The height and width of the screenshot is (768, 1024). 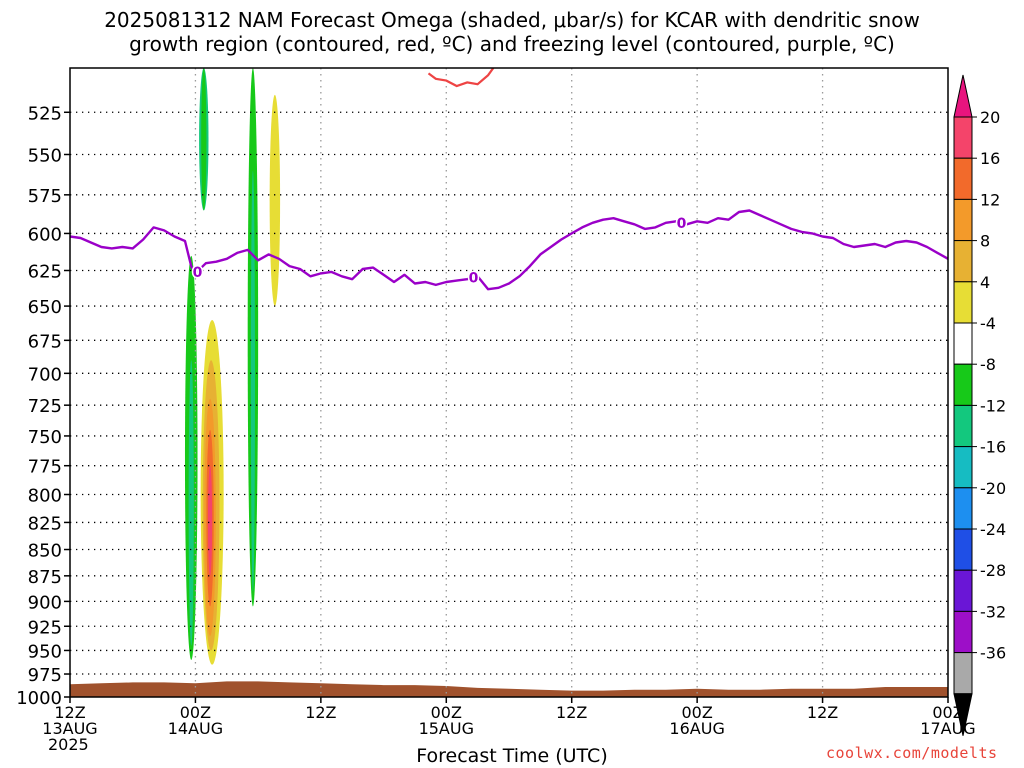 What do you see at coordinates (68, 744) in the screenshot?
I see `x-tick-label: 2025` at bounding box center [68, 744].